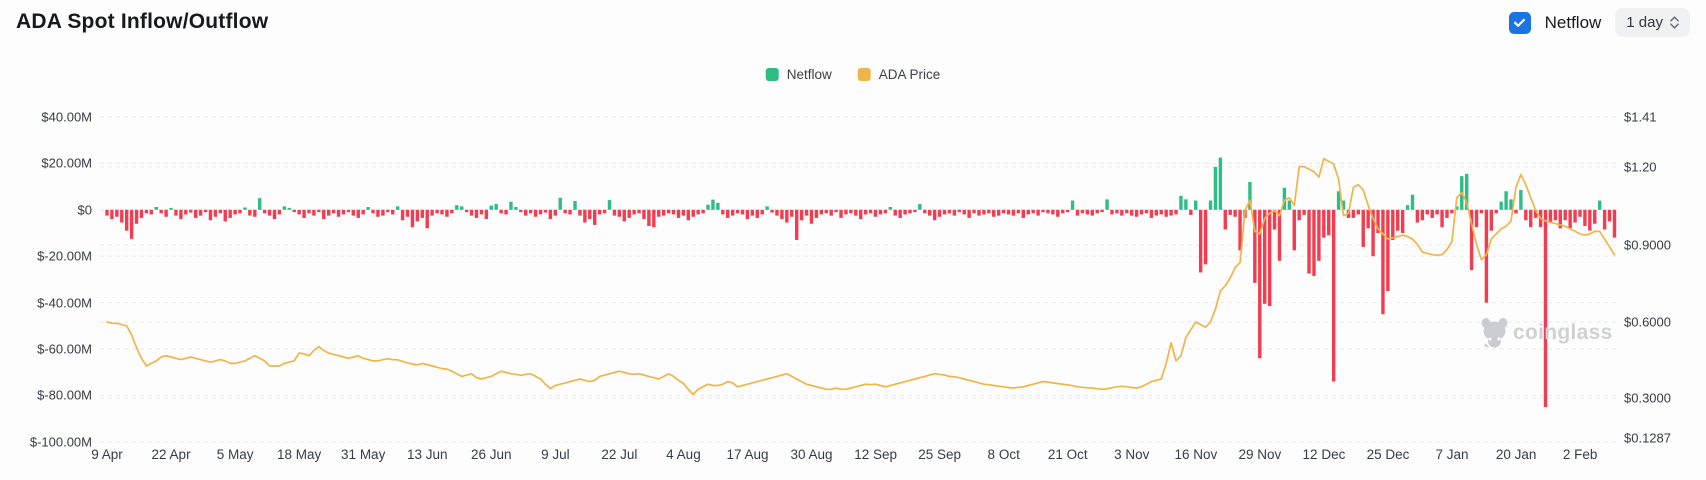 The image size is (1706, 480). Describe the element at coordinates (107, 454) in the screenshot. I see `x-axis-label: 9 Apr` at that location.